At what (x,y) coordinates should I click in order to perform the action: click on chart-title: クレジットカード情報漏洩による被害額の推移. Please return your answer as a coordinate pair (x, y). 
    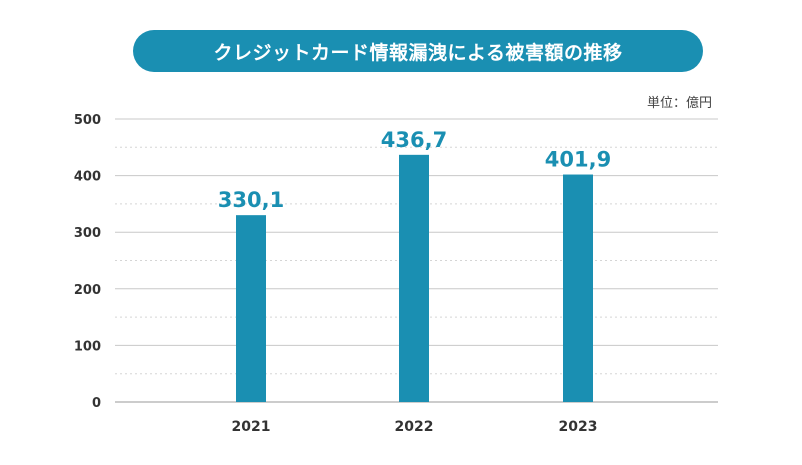
    Looking at the image, I should click on (418, 51).